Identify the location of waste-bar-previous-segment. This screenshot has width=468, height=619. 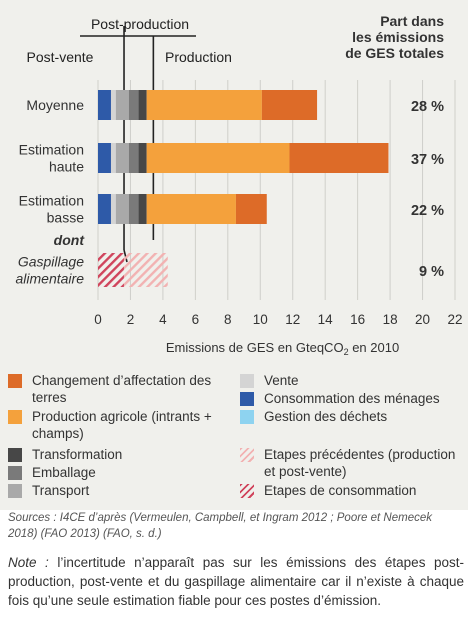
(145, 270).